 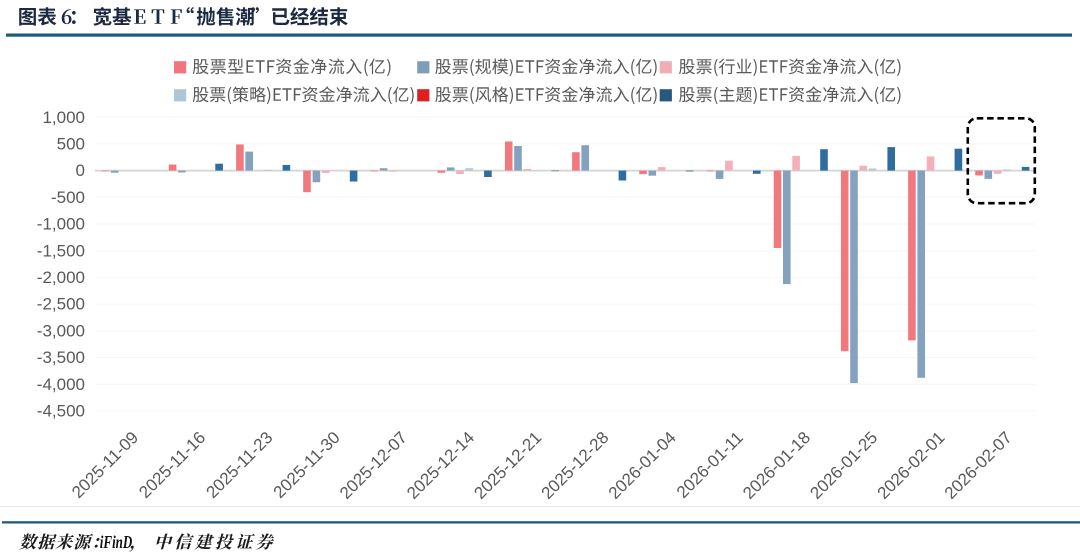 What do you see at coordinates (61, 224) in the screenshot?
I see `svg-text: -1,000` at bounding box center [61, 224].